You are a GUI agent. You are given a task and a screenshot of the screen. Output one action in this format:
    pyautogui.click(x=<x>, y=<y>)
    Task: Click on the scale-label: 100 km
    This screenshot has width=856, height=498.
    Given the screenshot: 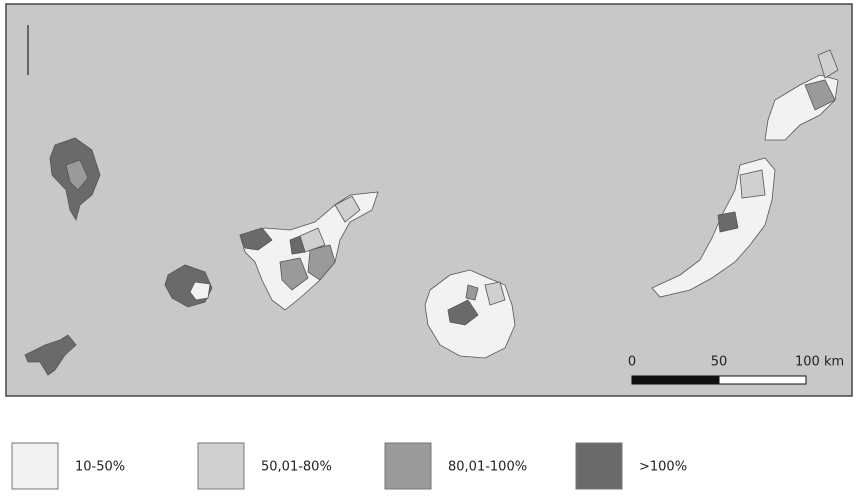 What is the action you would take?
    pyautogui.click(x=819, y=362)
    